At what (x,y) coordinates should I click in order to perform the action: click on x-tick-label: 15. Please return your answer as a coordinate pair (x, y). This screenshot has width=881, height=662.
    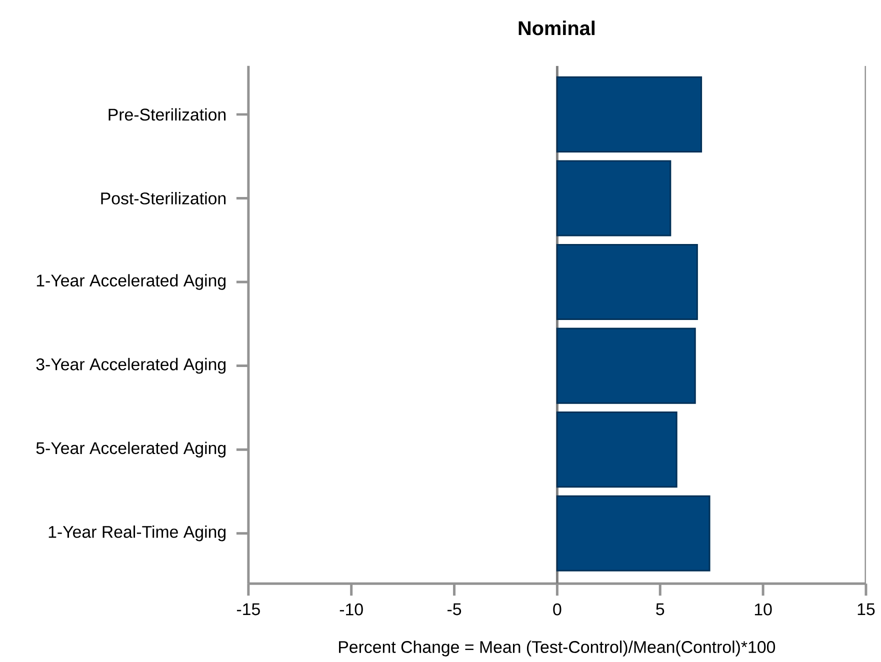
    Looking at the image, I should click on (866, 609).